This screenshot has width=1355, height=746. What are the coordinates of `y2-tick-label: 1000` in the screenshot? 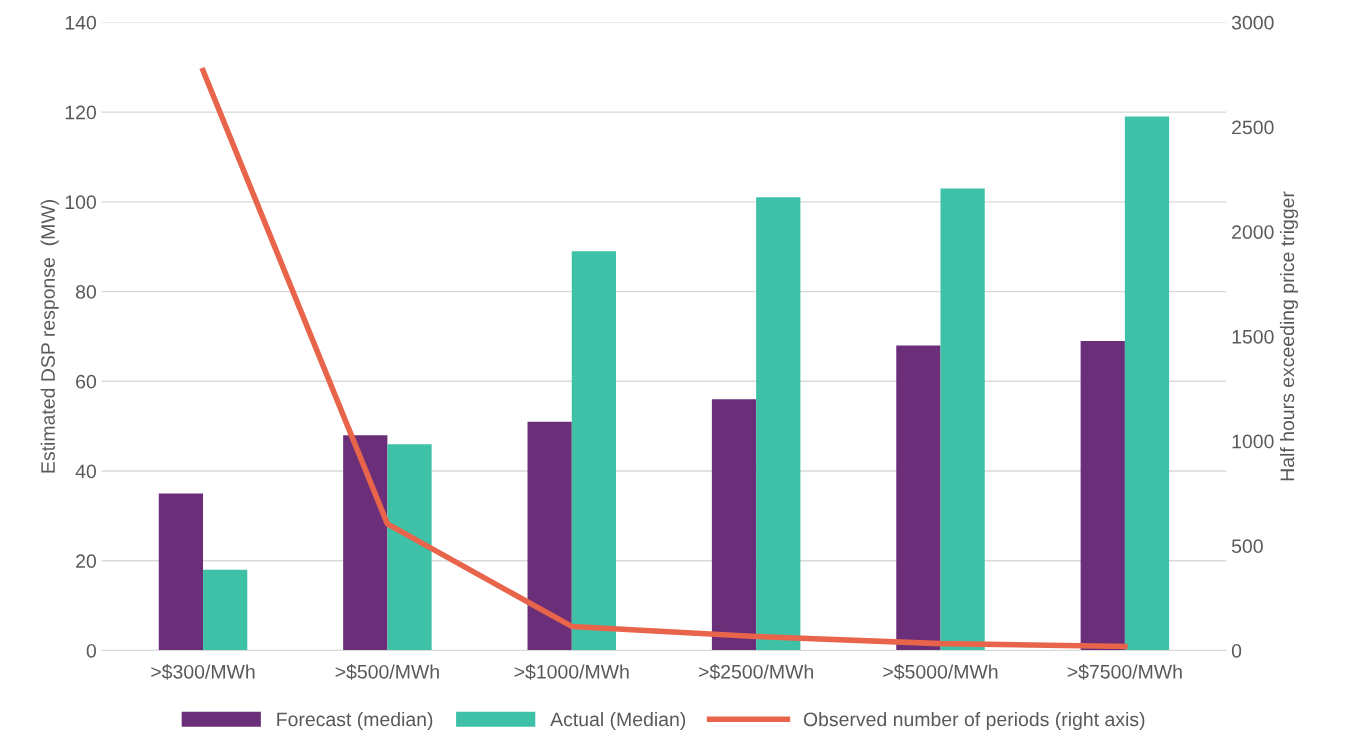 It's located at (1253, 441).